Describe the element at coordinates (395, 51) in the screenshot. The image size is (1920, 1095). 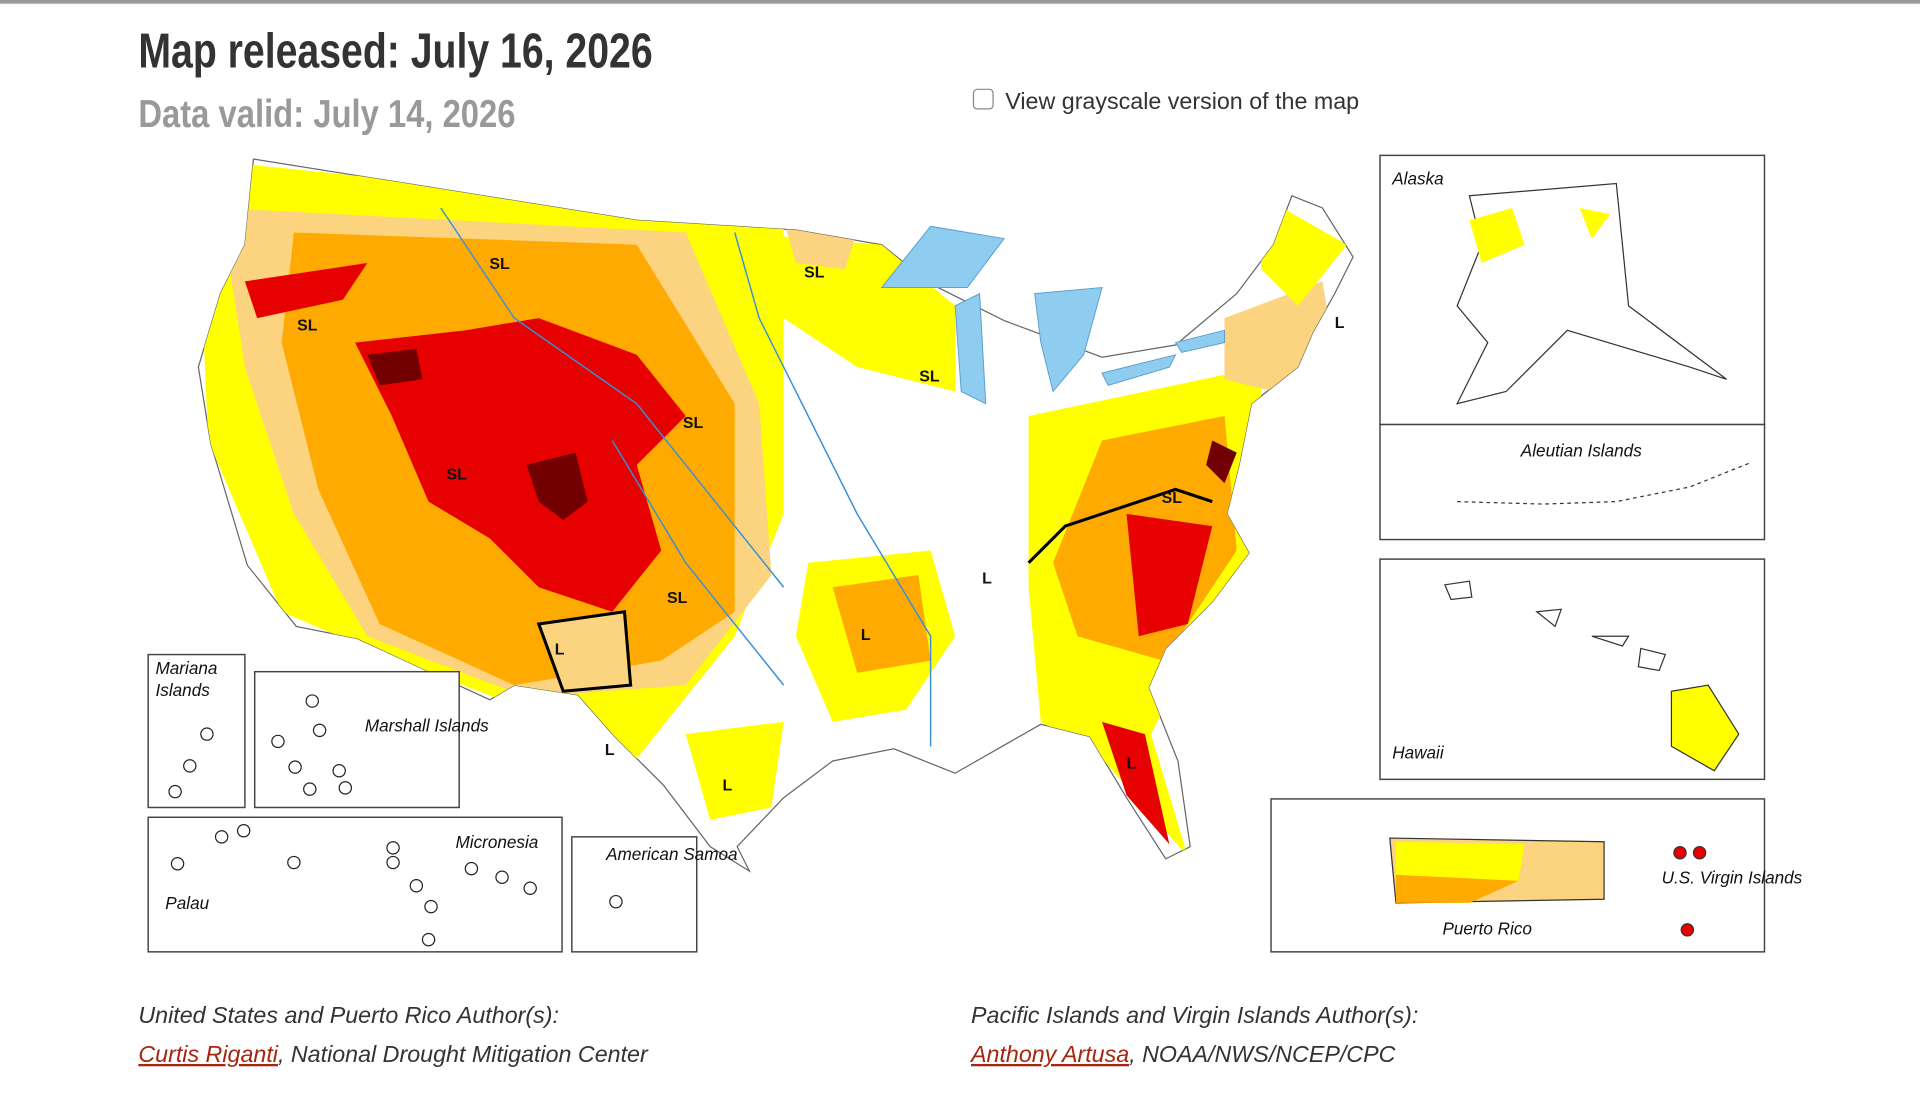
I see `title: Map released: July 16, 2026` at that location.